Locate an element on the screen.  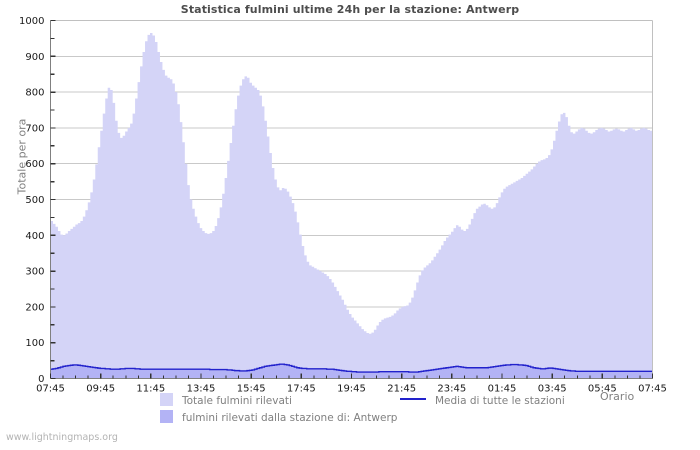
svg-text: 13:45 is located at coordinates (201, 389).